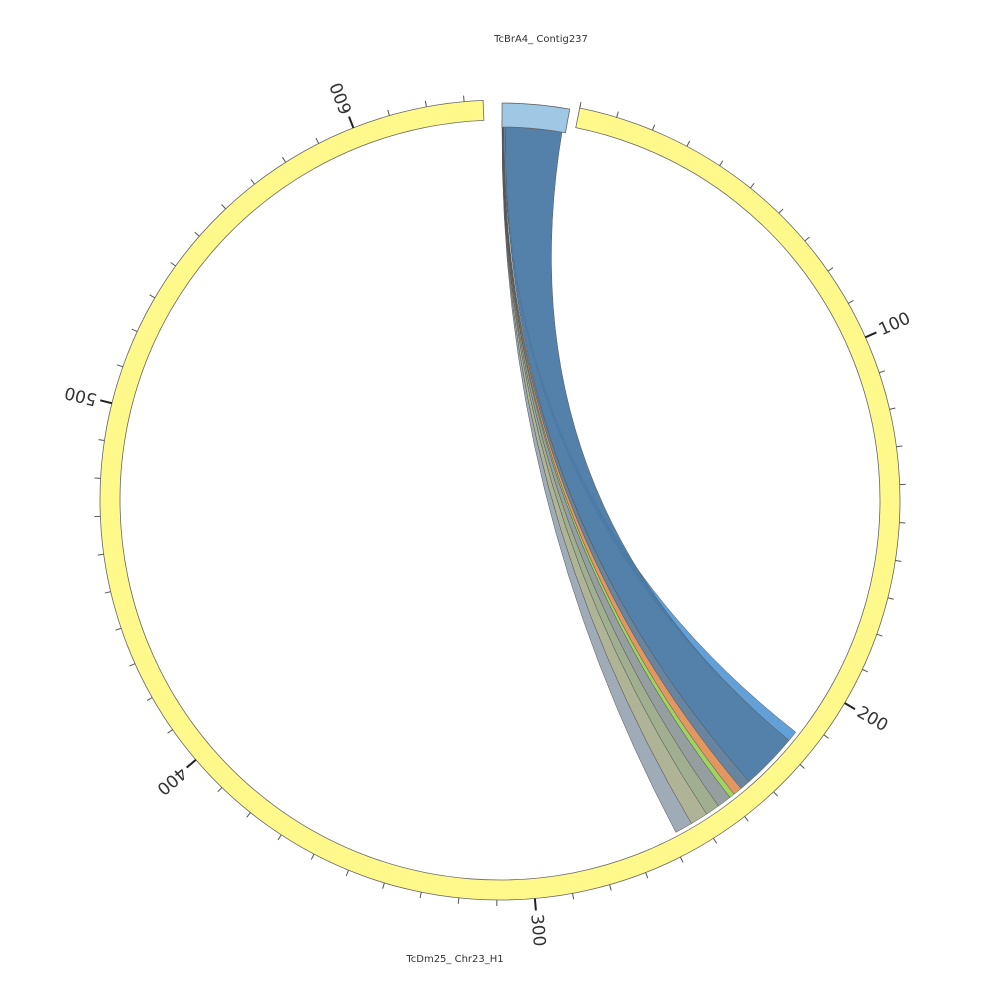 The height and width of the screenshot is (1000, 1000). Describe the element at coordinates (596, 478) in the screenshot. I see `link-ribbon` at that location.